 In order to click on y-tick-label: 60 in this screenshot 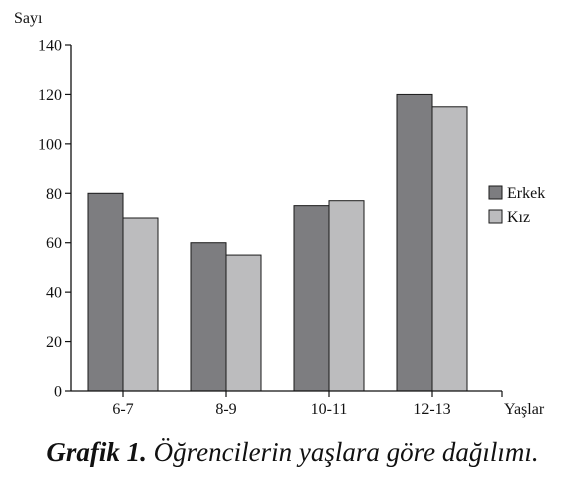, I will do `click(54, 243)`.